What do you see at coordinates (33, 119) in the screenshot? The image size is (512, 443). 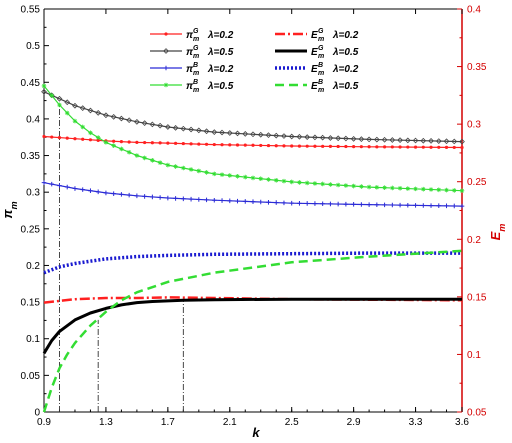 I see `y-tick-label-left: 0.4` at bounding box center [33, 119].